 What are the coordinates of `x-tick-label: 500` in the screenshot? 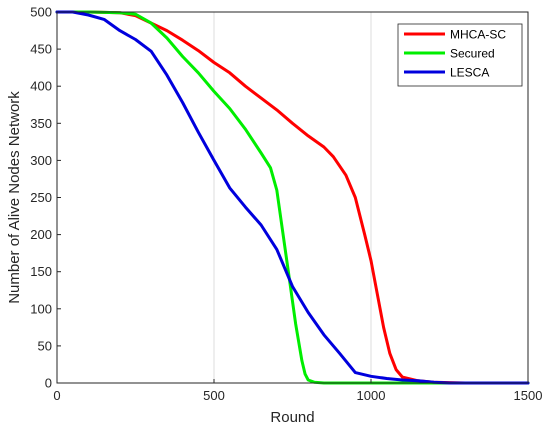 It's located at (214, 395).